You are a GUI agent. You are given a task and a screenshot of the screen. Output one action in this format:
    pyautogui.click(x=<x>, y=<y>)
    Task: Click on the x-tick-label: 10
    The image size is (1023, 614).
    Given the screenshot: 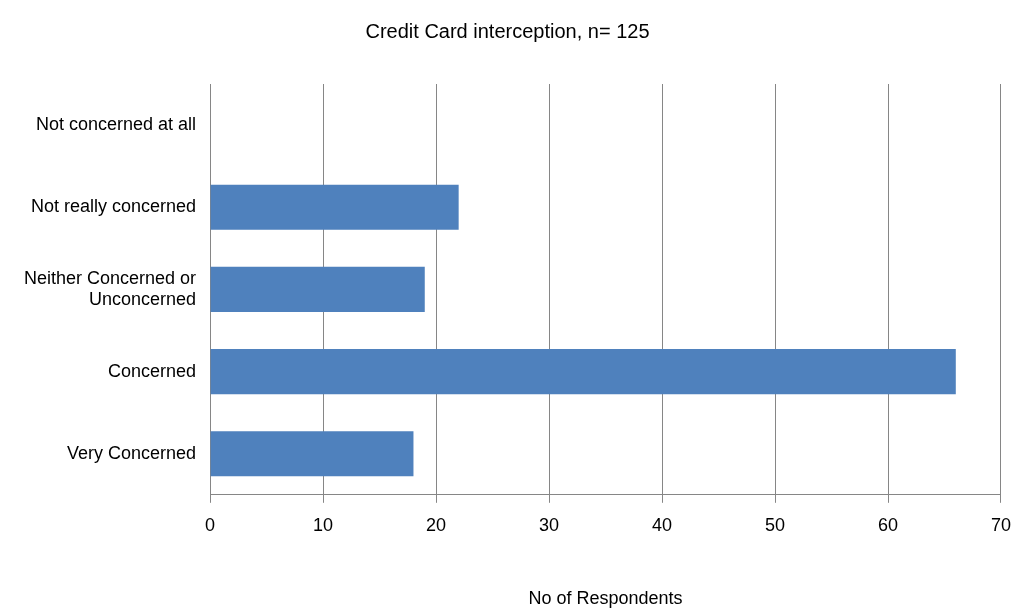 What is the action you would take?
    pyautogui.click(x=323, y=524)
    